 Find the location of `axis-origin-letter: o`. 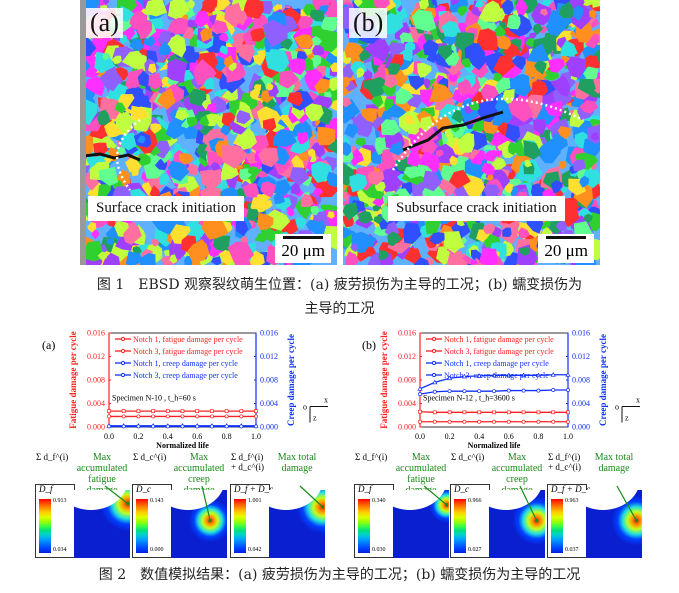

axis-origin-letter: o is located at coordinates (617, 406).